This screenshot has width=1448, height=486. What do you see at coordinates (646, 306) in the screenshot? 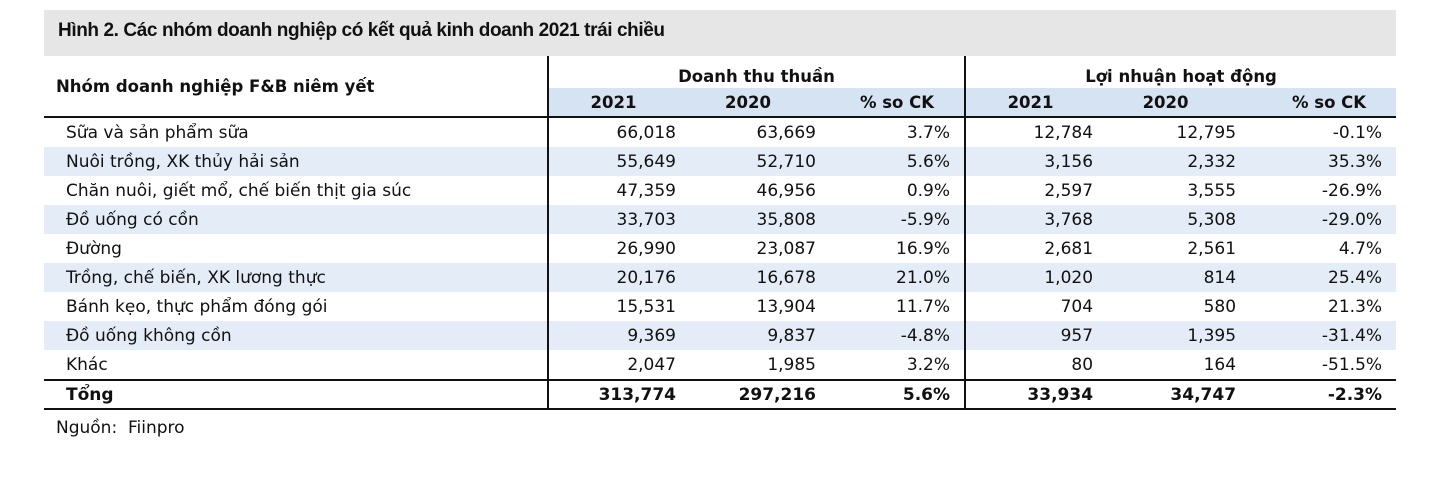
I see `cell-rev-2021: 15,531` at bounding box center [646, 306].